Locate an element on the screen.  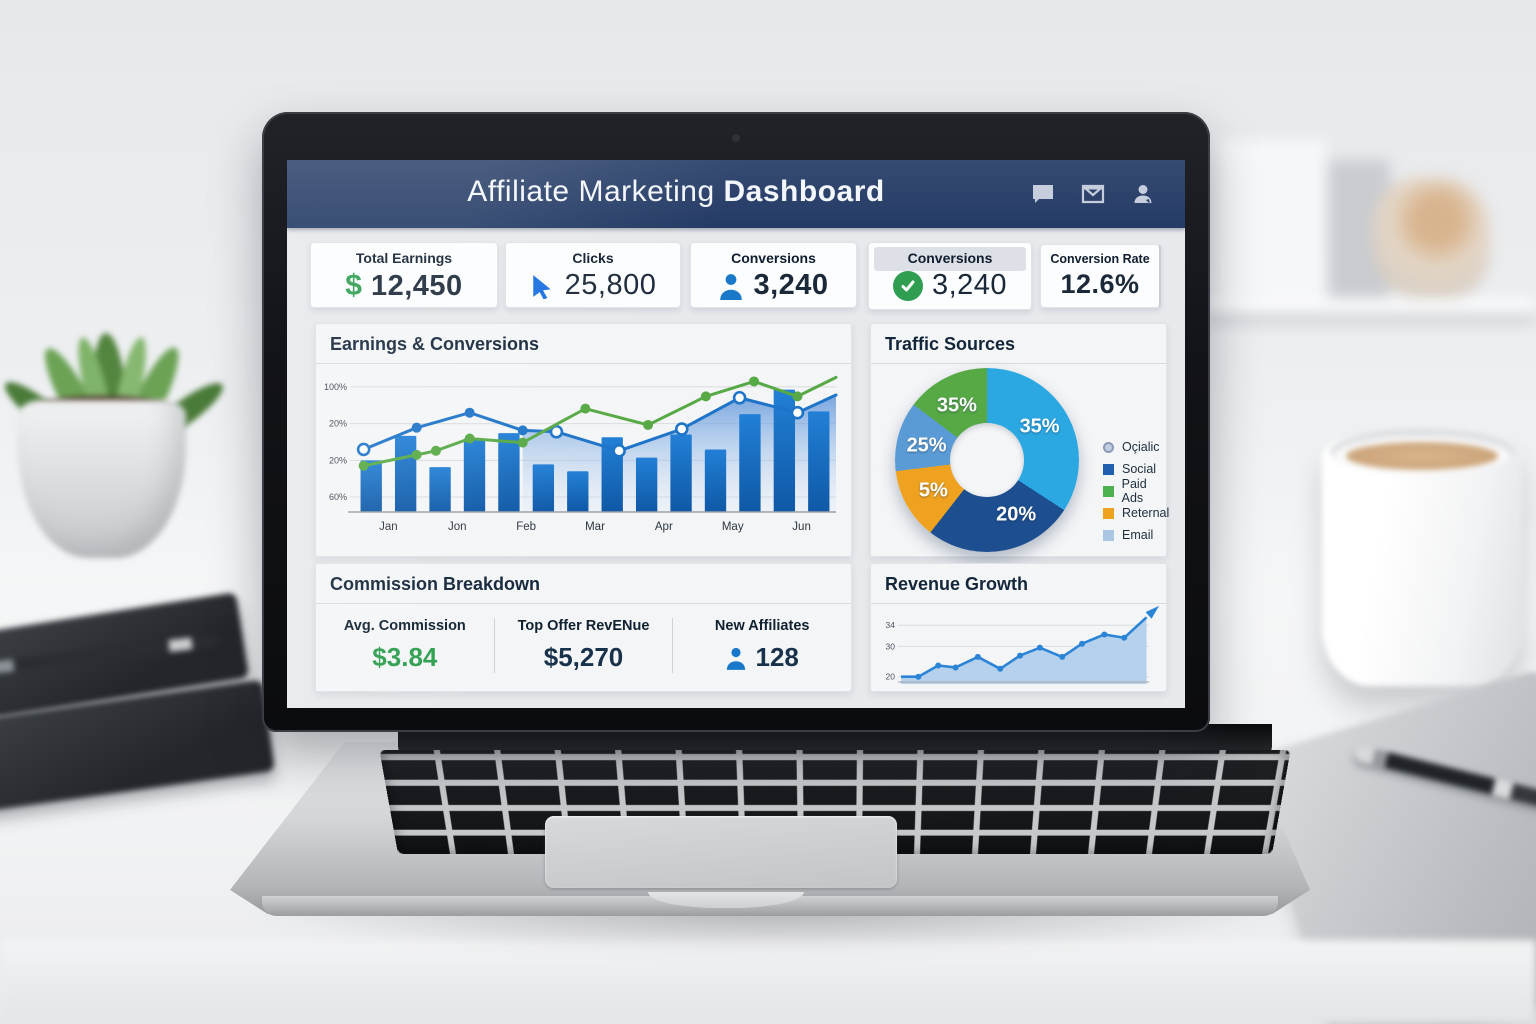
legend-label: Paid Ads is located at coordinates (1134, 491).